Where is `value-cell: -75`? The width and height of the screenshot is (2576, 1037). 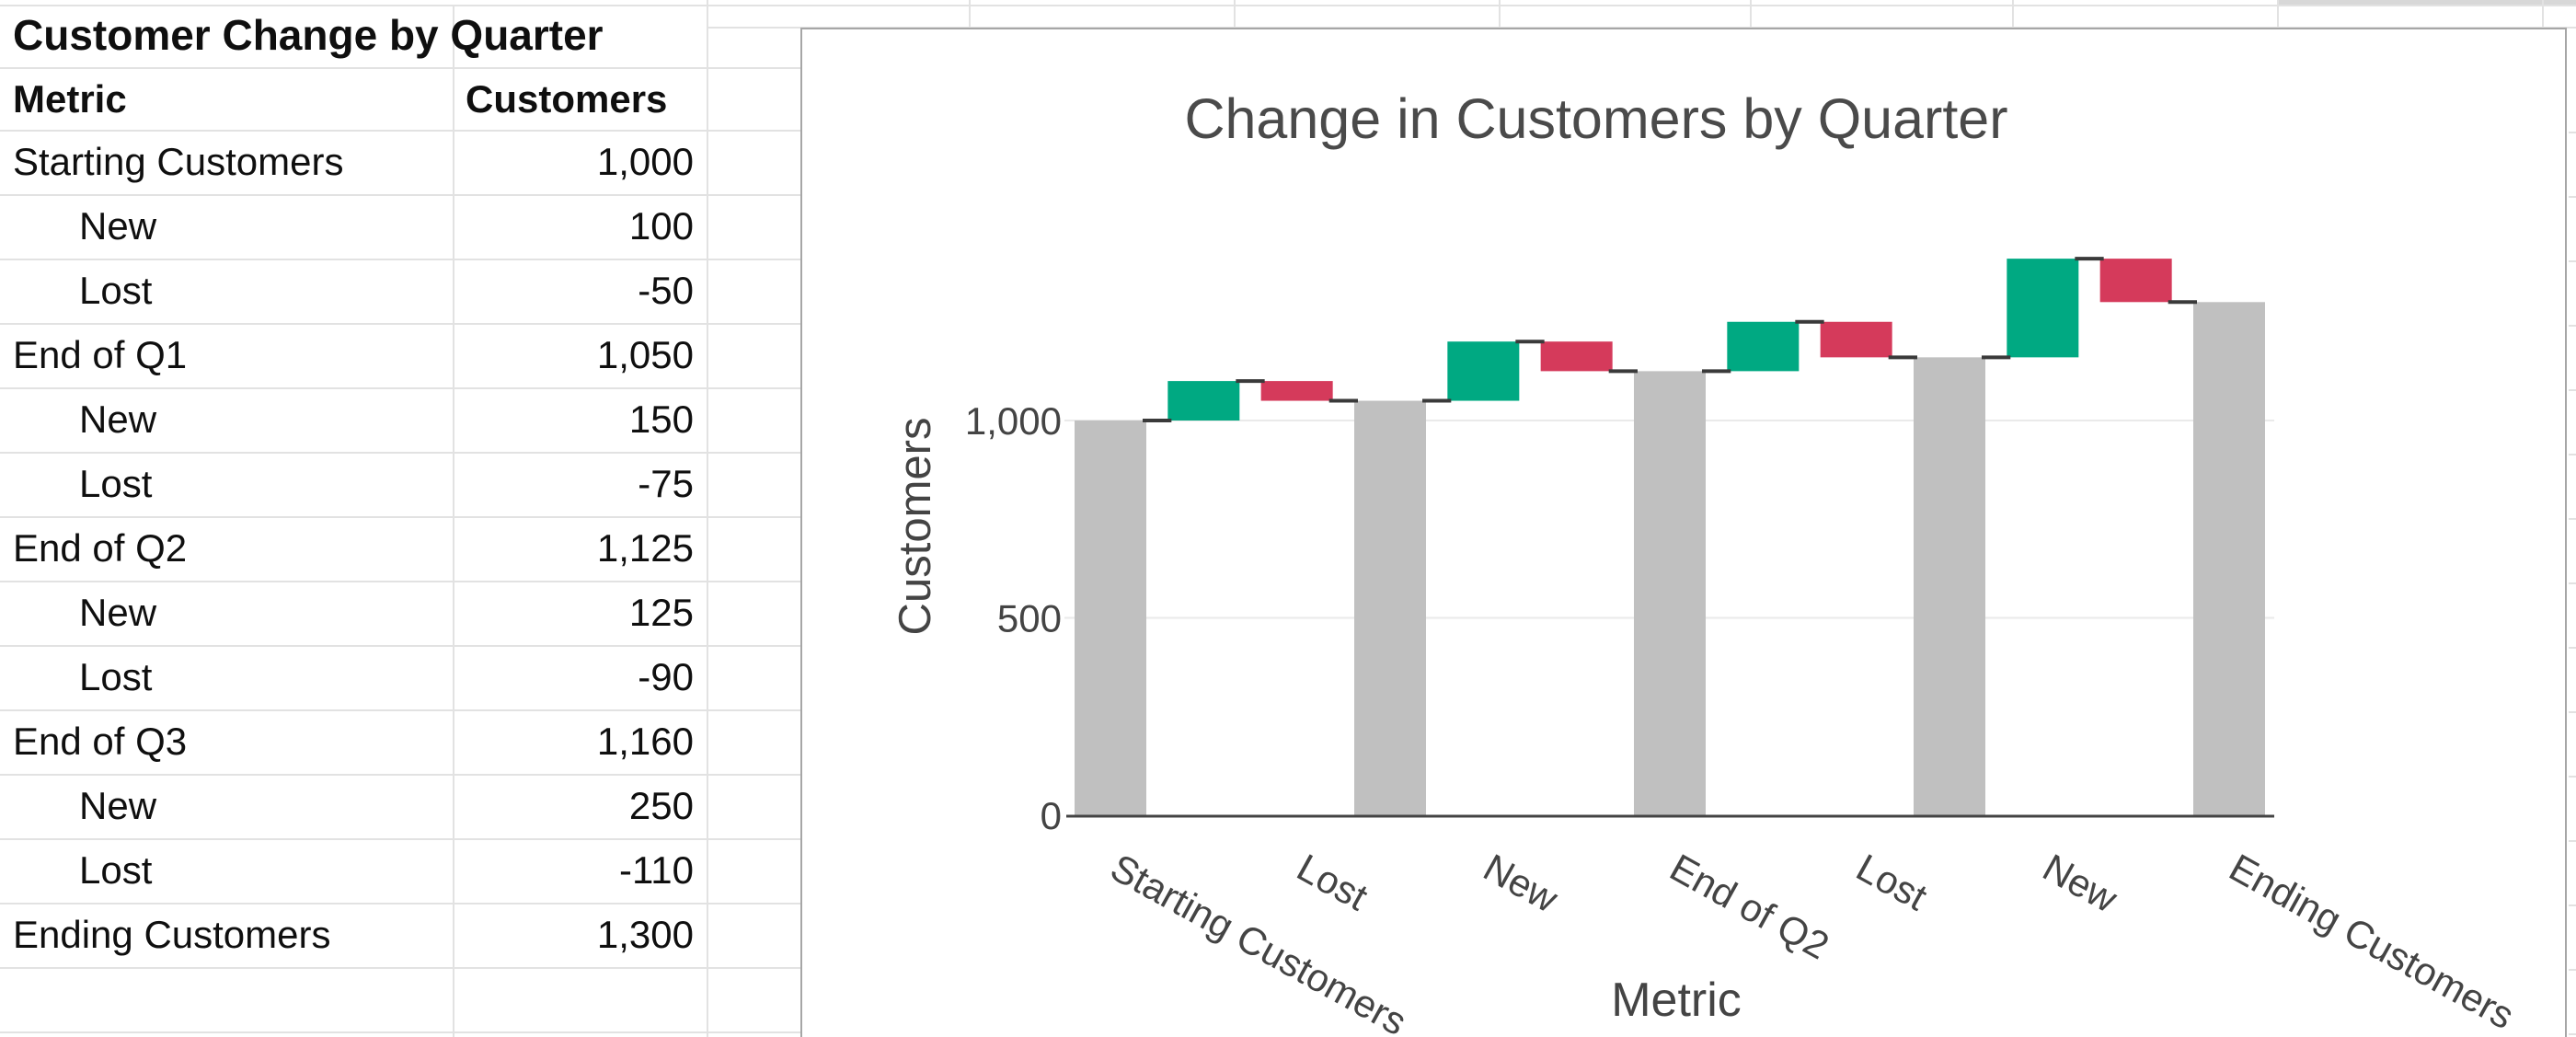 value-cell: -75 is located at coordinates (666, 483).